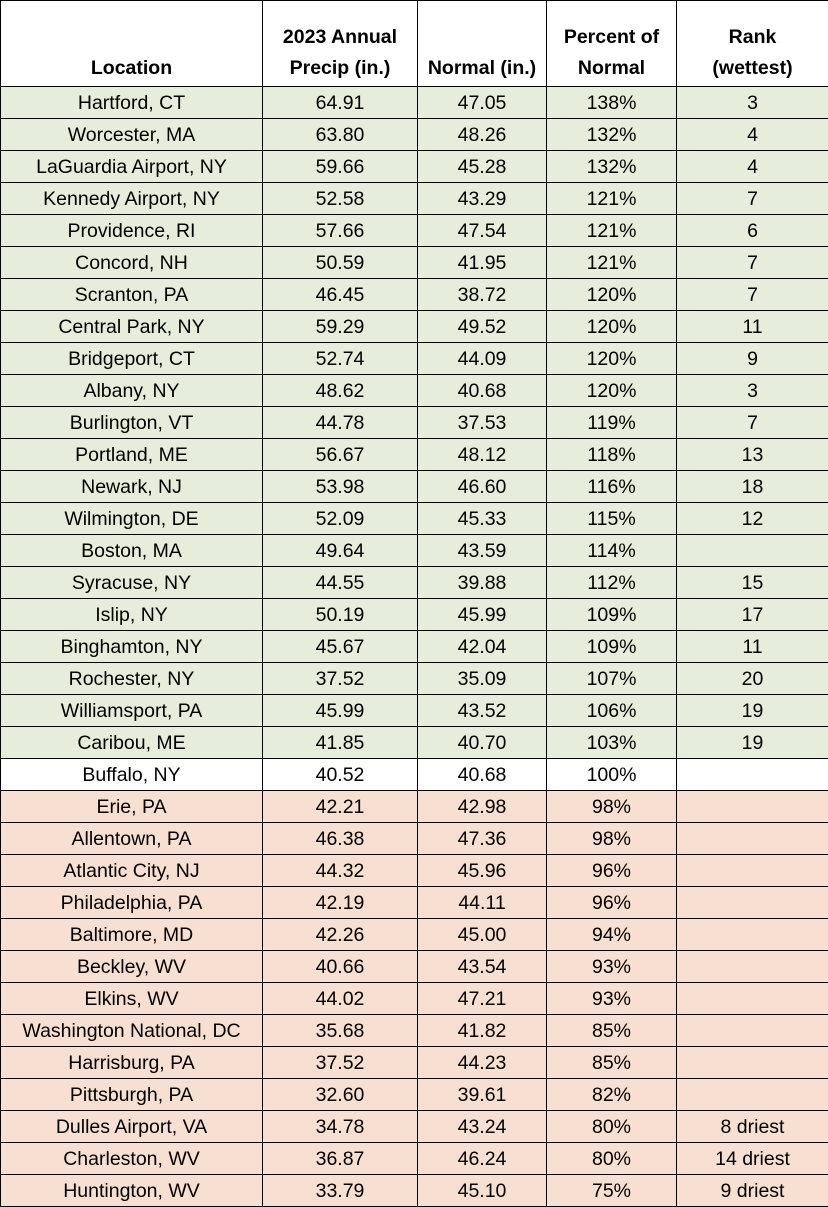  Describe the element at coordinates (752, 135) in the screenshot. I see `rank-cell: 4` at that location.